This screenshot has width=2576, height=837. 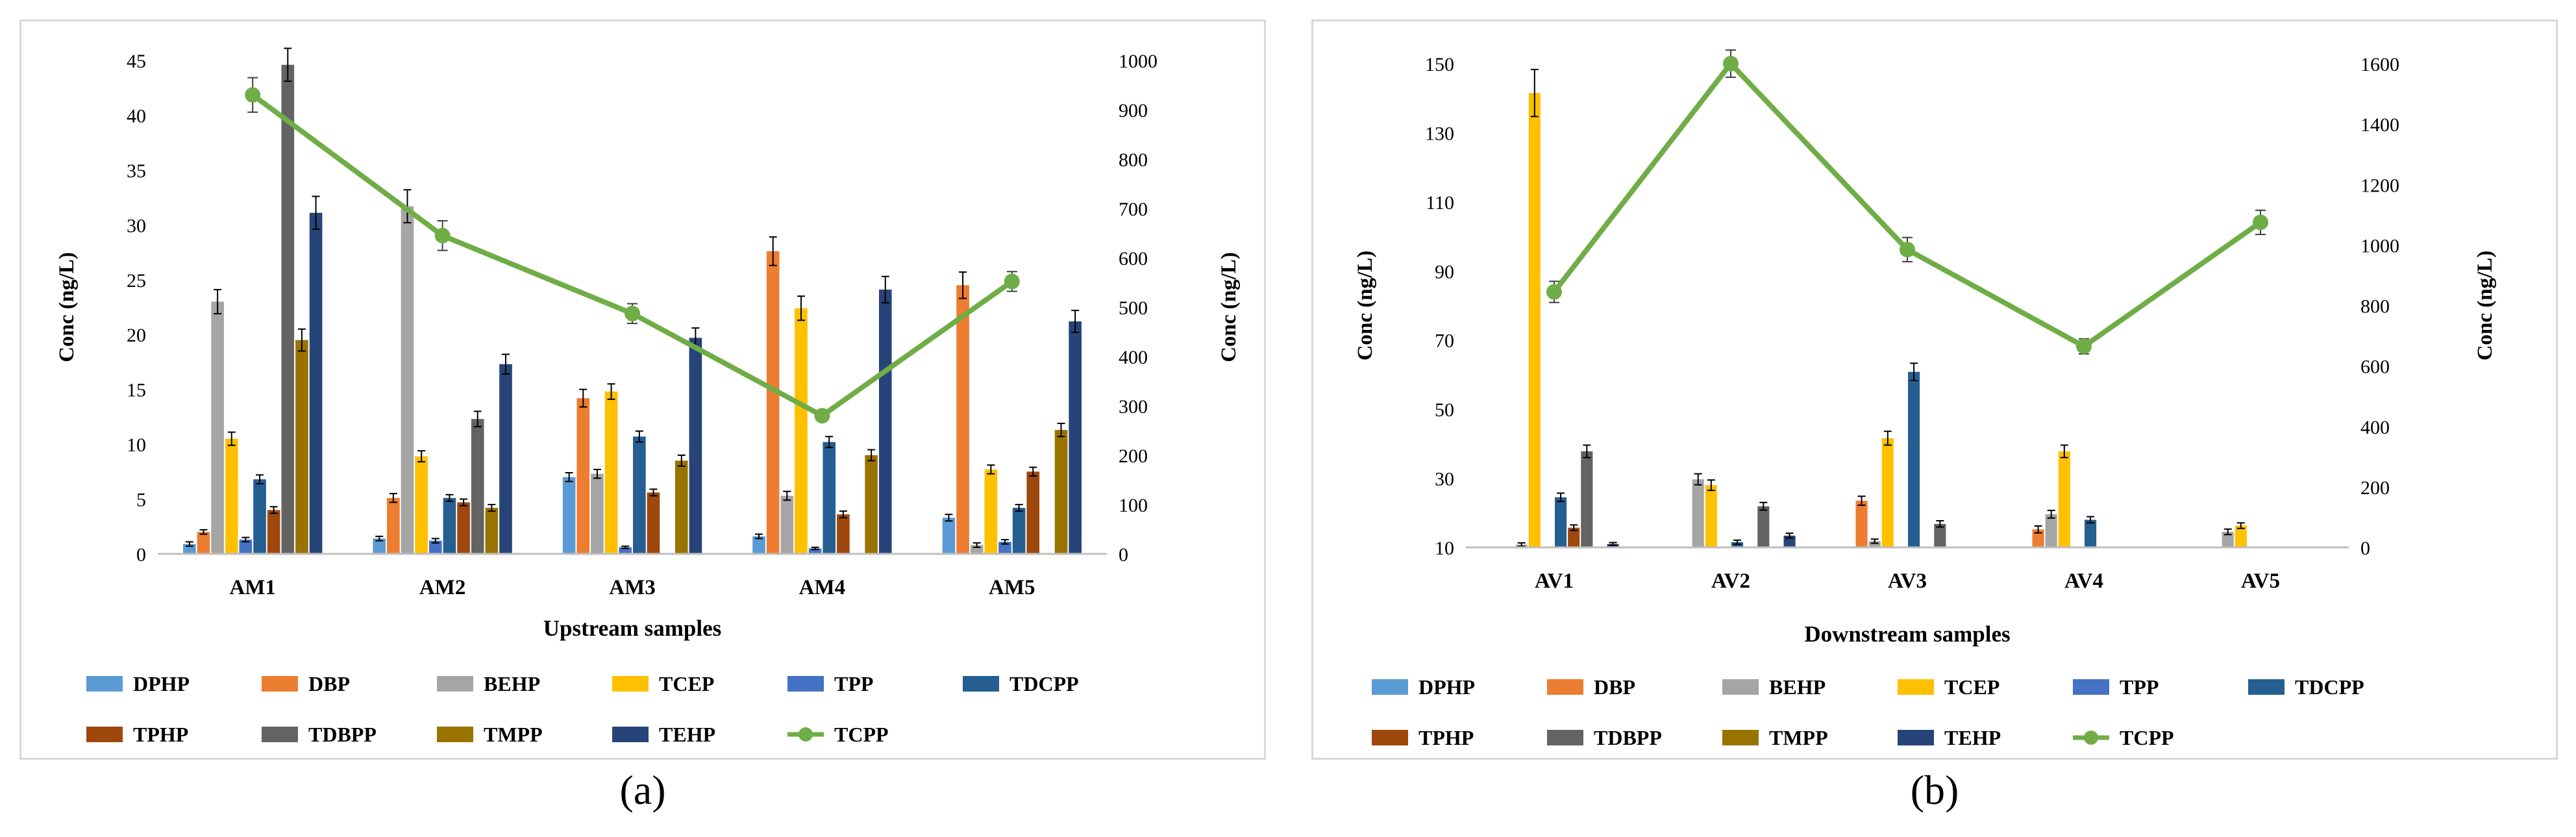 I want to click on chart-b-legend-label-tmpp: TMPP, so click(x=1798, y=738).